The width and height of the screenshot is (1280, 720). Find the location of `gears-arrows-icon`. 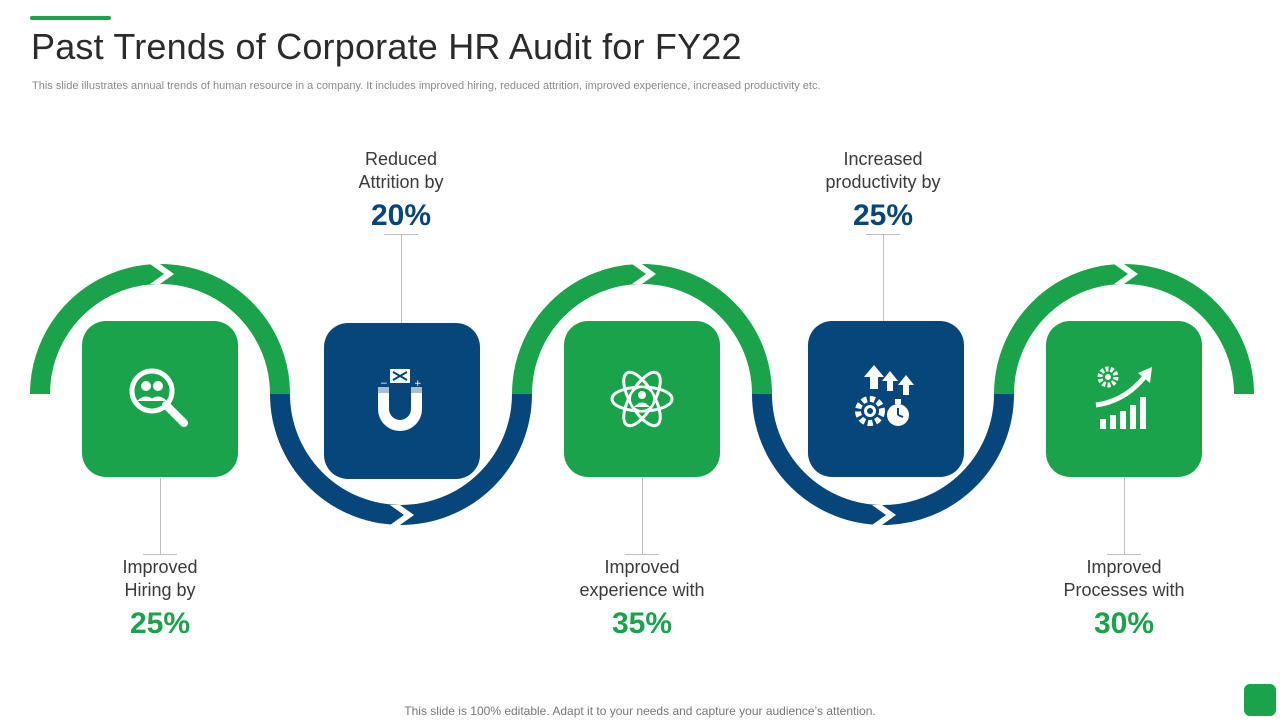

gears-arrows-icon is located at coordinates (884, 395).